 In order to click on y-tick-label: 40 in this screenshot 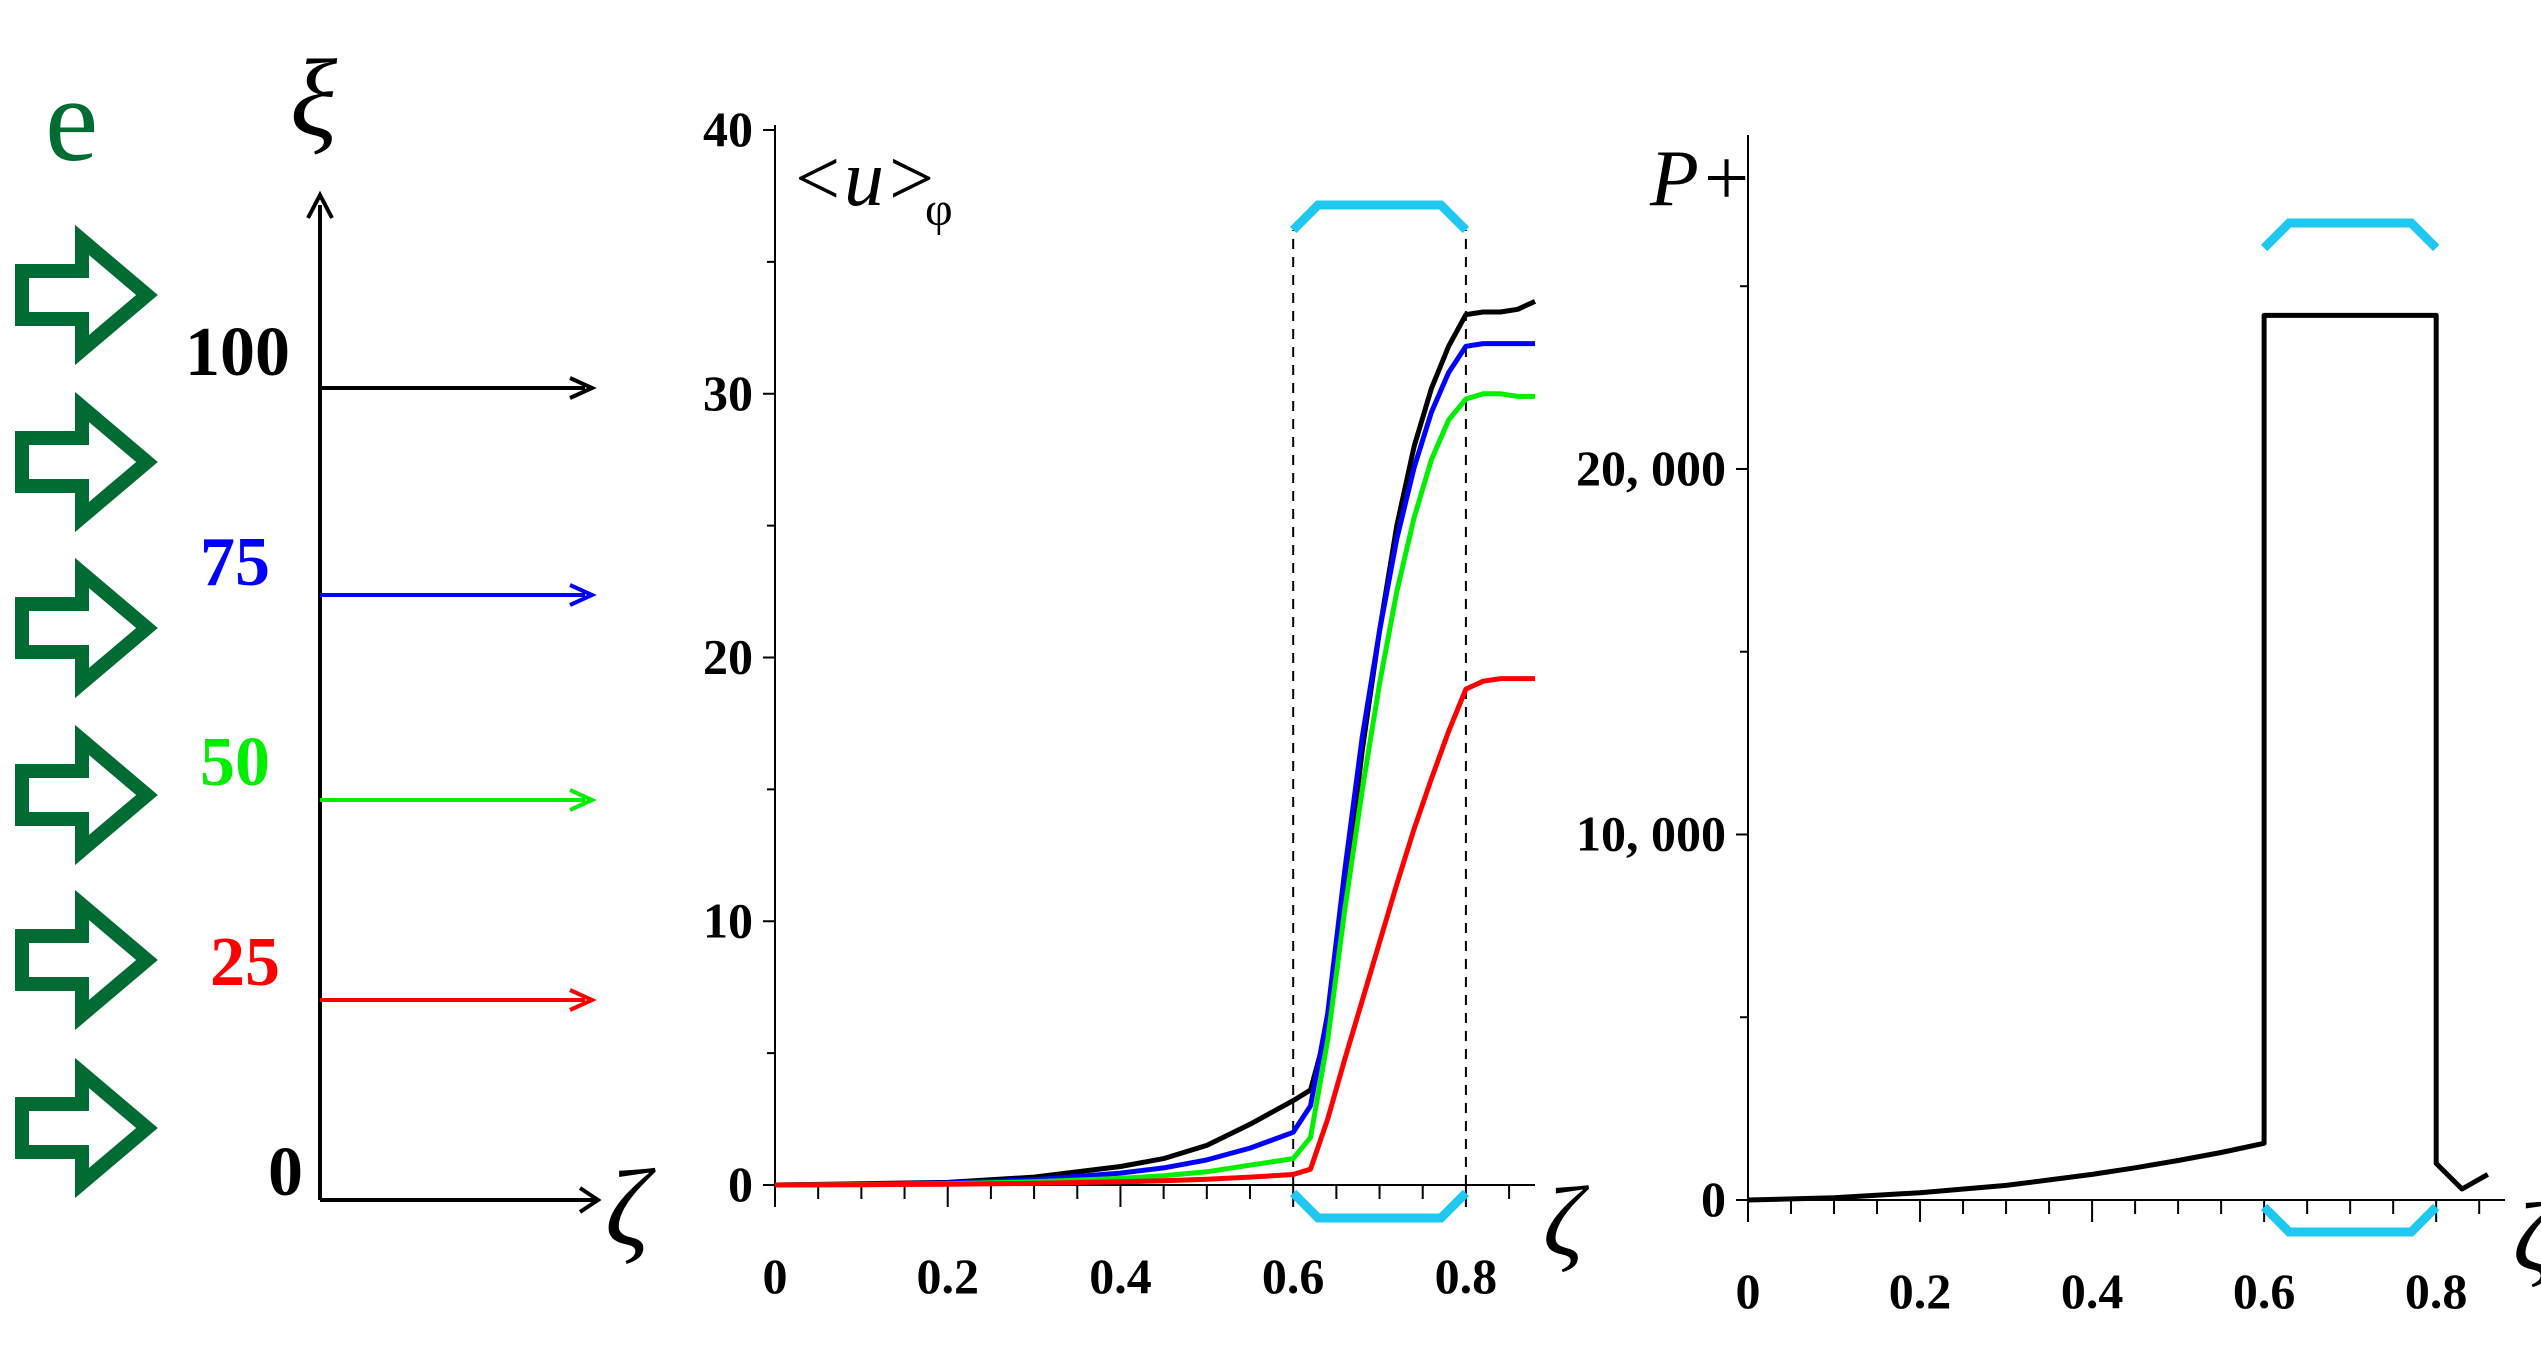, I will do `click(728, 129)`.